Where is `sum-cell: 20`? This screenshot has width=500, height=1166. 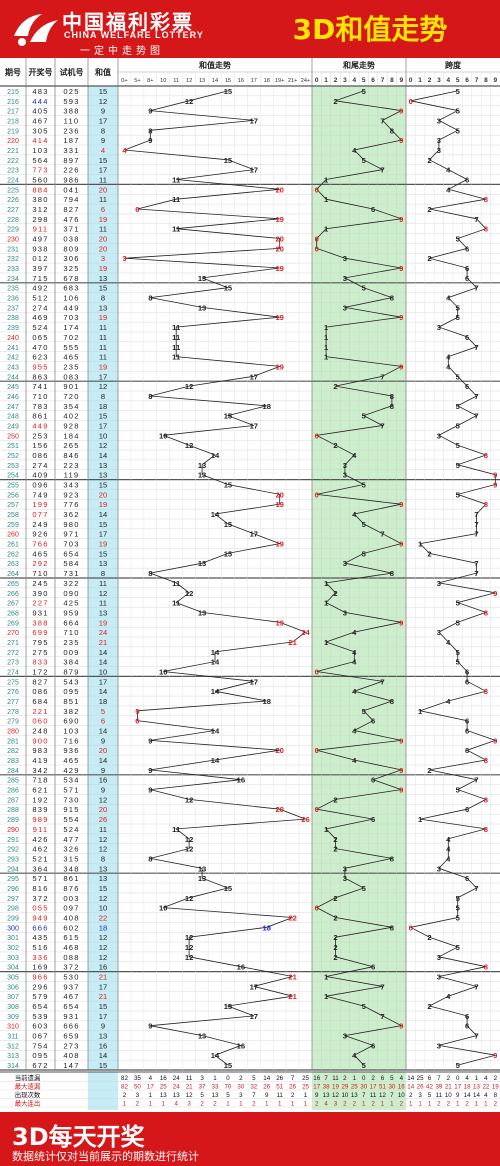 sum-cell: 20 is located at coordinates (103, 239).